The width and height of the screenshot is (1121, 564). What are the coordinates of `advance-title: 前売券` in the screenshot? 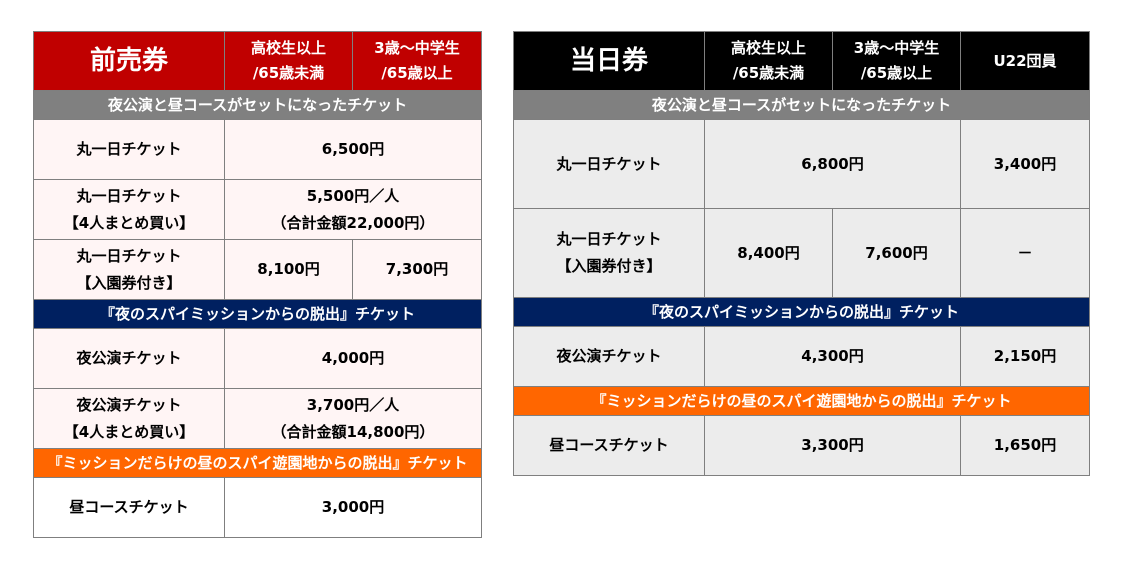 It's located at (129, 61).